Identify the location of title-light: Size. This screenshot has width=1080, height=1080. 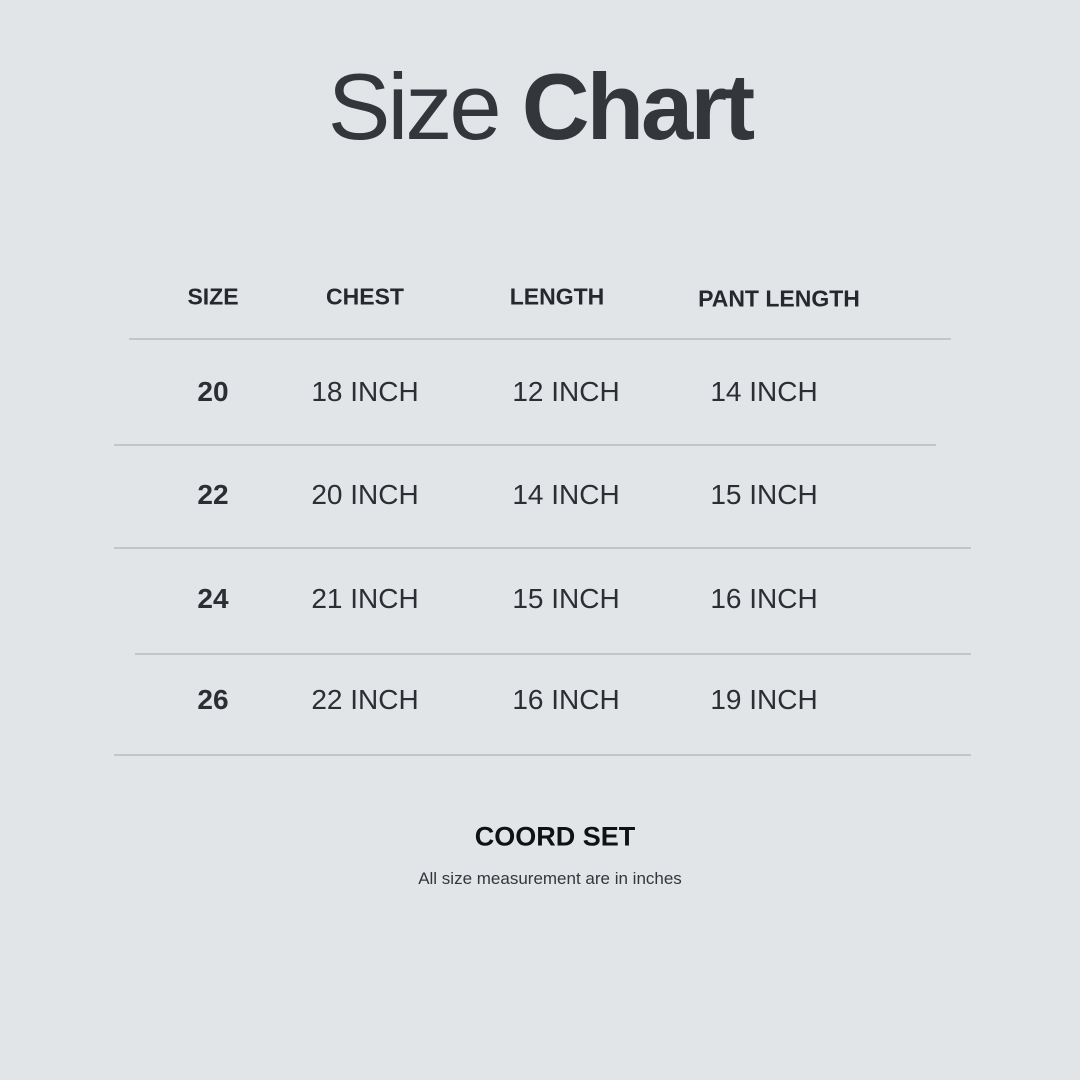
(414, 106).